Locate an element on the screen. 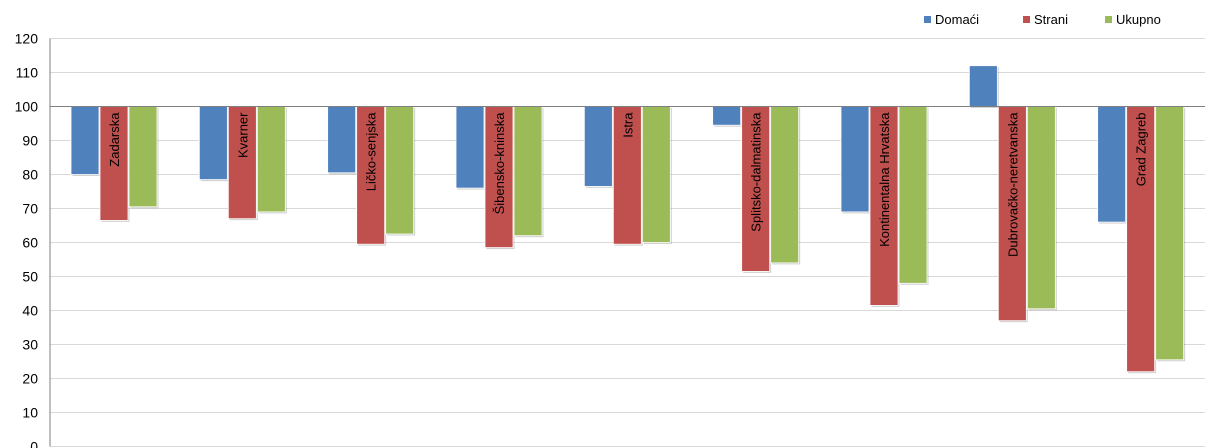 The height and width of the screenshot is (448, 1209). y-tick-label-0: 0 is located at coordinates (34, 443).